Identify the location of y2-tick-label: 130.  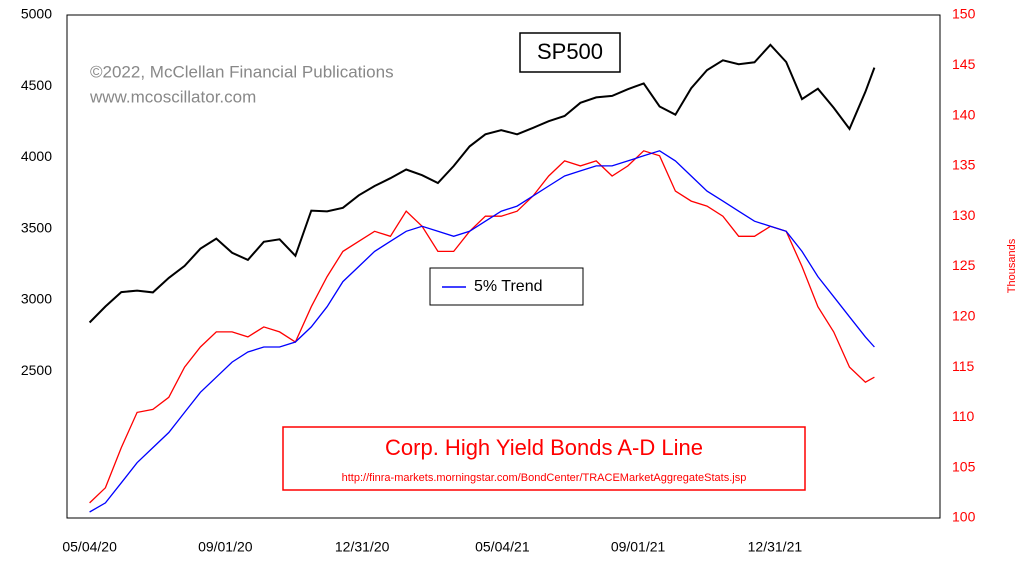
(964, 215).